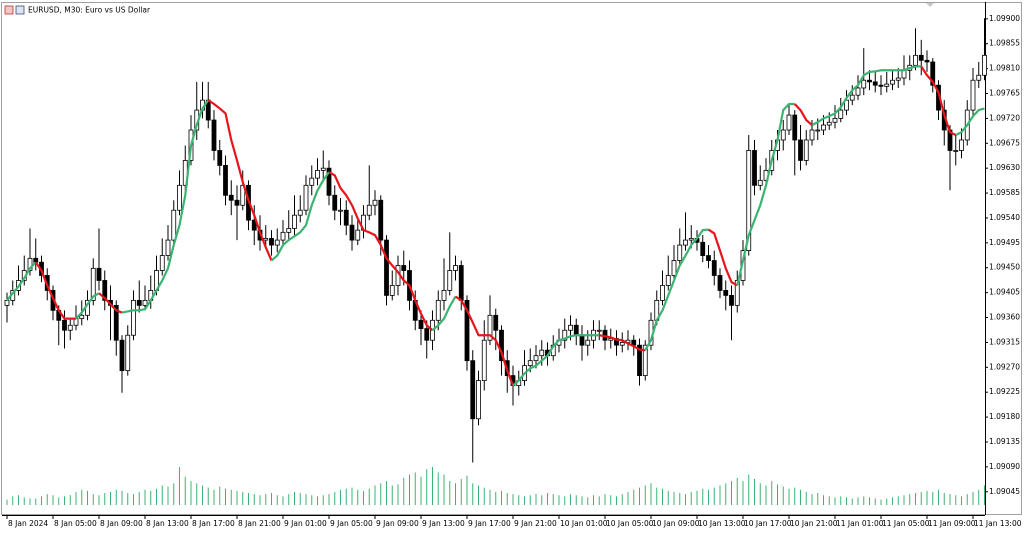 Image resolution: width=1024 pixels, height=537 pixels. What do you see at coordinates (89, 10) in the screenshot?
I see `chart-title: EURUSD, M30: Euro vs US Dollar` at bounding box center [89, 10].